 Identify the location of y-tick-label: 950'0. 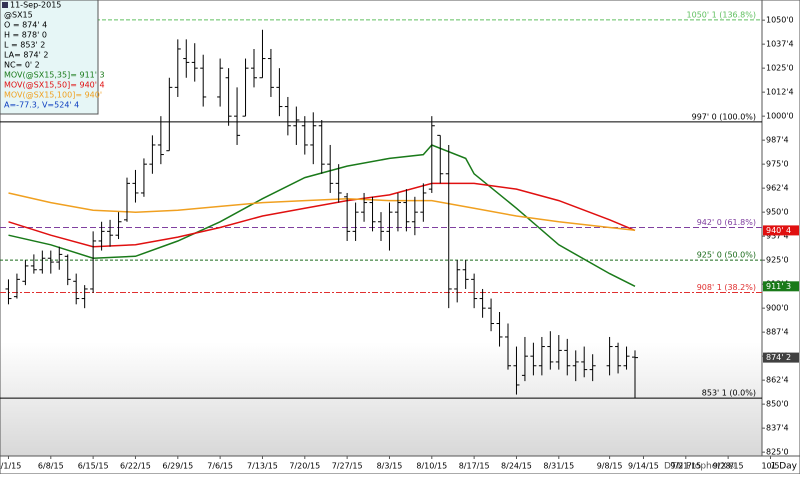
(777, 212).